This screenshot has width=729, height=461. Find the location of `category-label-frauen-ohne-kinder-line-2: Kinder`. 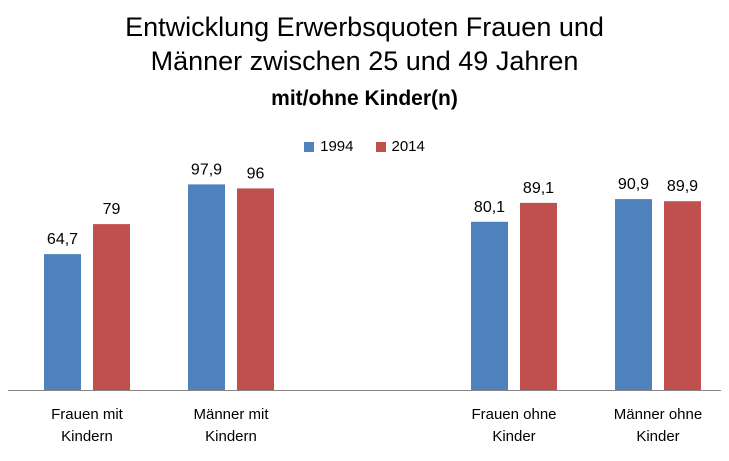

category-label-frauen-ohne-kinder-line-2: Kinder is located at coordinates (513, 436).